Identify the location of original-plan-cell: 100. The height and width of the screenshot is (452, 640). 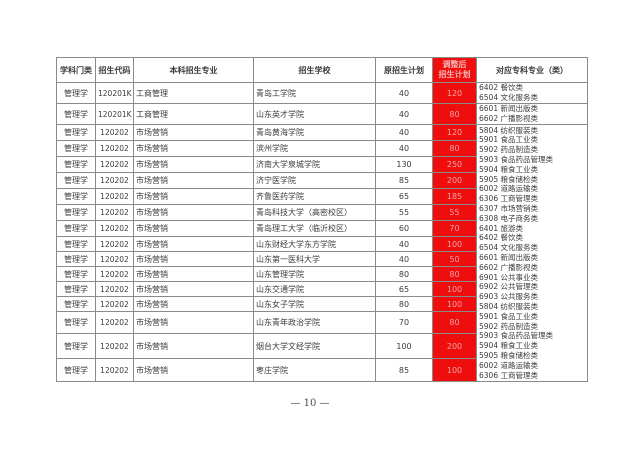
(404, 346).